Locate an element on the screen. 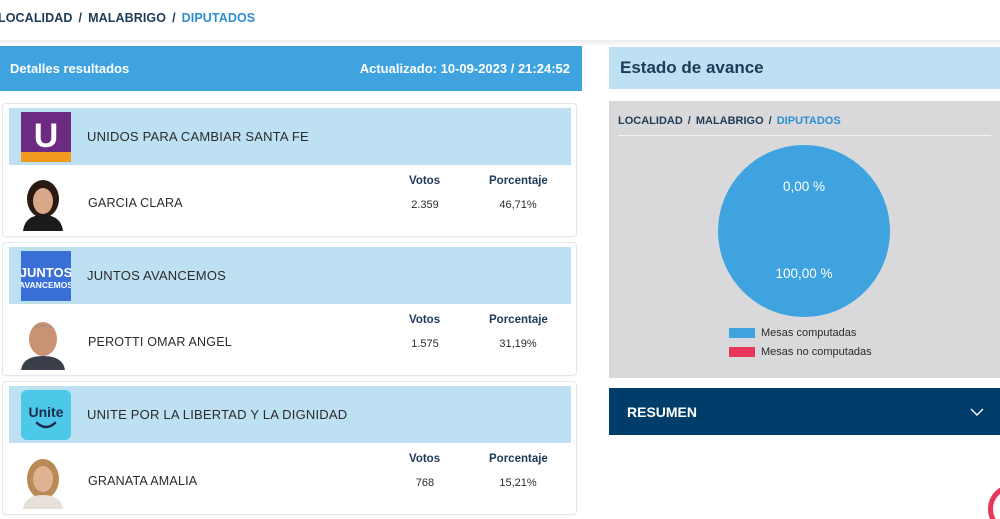 This screenshot has height=519, width=1000. estado-breadcrumb-malabrigo: MALABRIGO is located at coordinates (729, 121).